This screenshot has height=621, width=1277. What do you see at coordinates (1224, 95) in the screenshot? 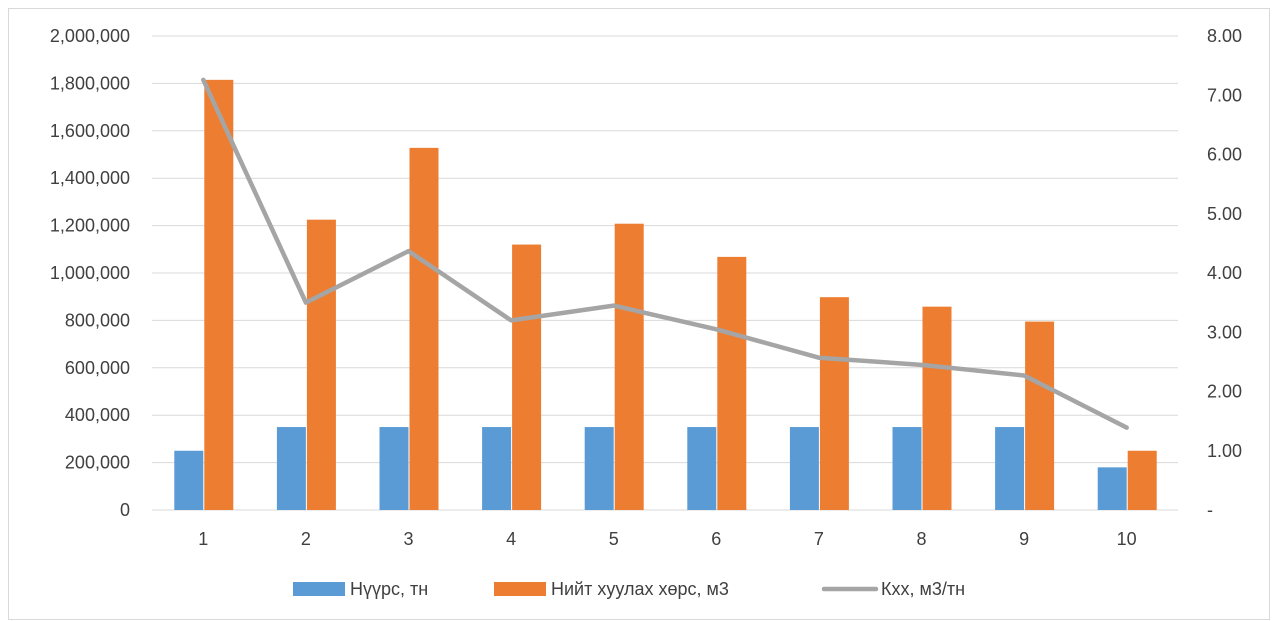
I see `right-tick-label: 7.00` at bounding box center [1224, 95].